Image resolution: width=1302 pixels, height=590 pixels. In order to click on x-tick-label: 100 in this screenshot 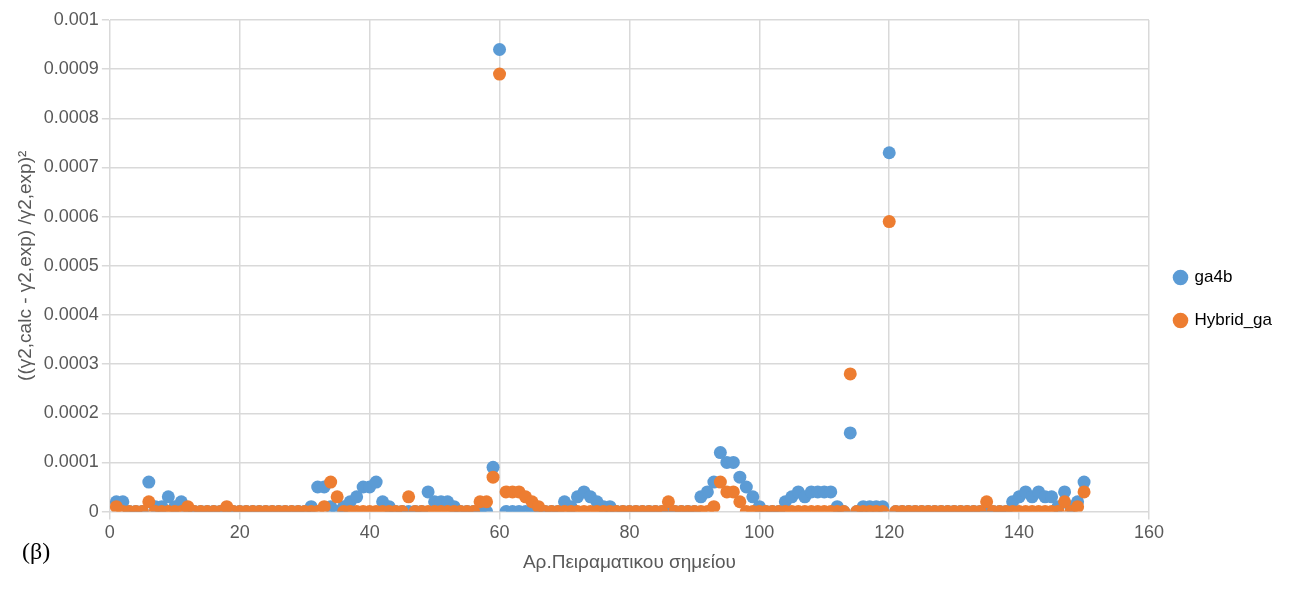, I will do `click(759, 532)`.